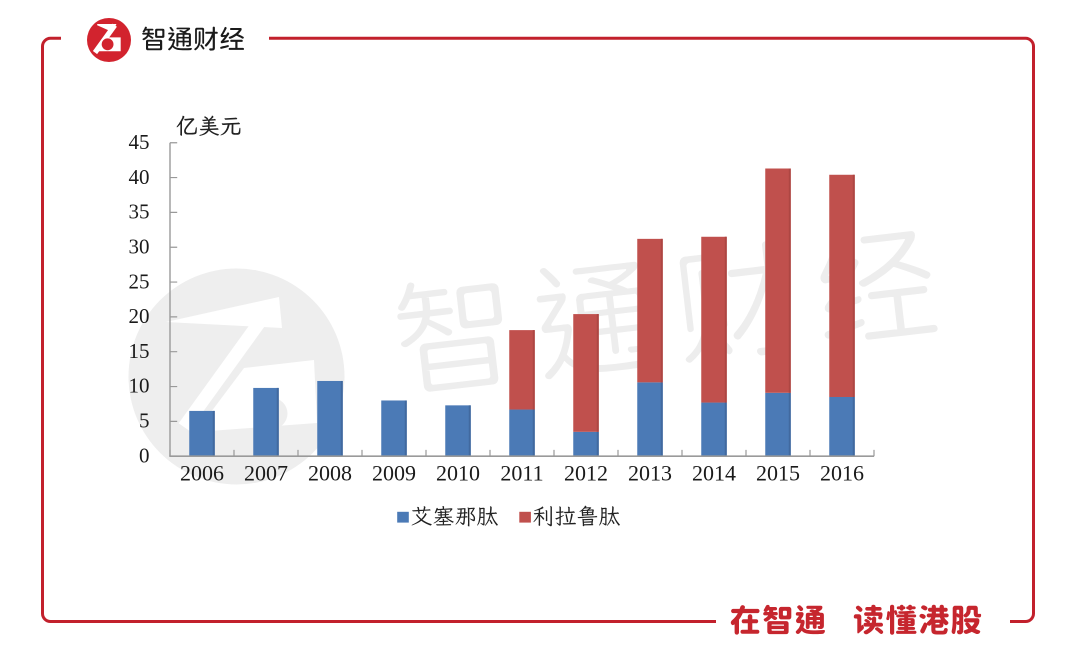 This screenshot has height=647, width=1080. What do you see at coordinates (139, 246) in the screenshot?
I see `svg-text: 30` at bounding box center [139, 246].